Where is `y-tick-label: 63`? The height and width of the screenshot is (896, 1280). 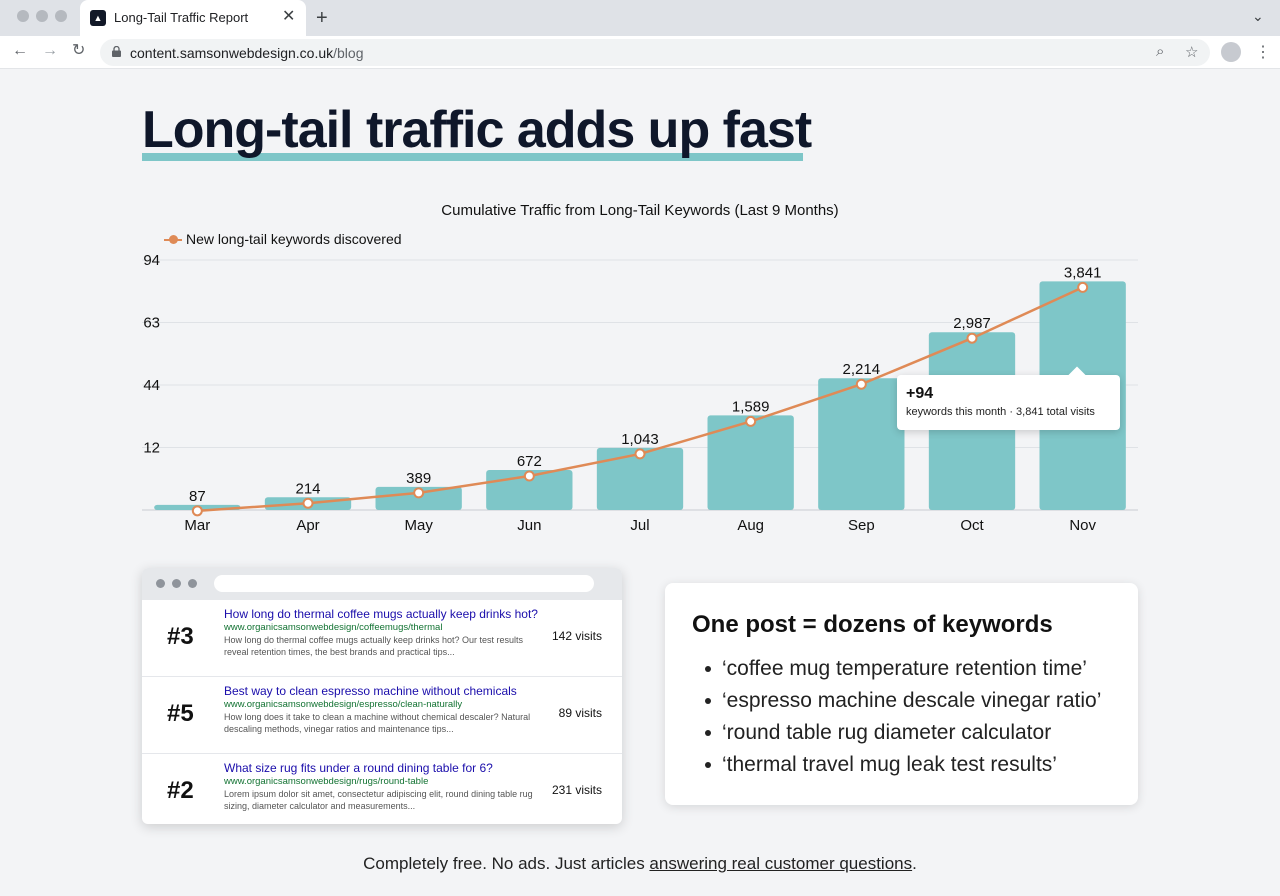 y-tick-label: 63 is located at coordinates (151, 323).